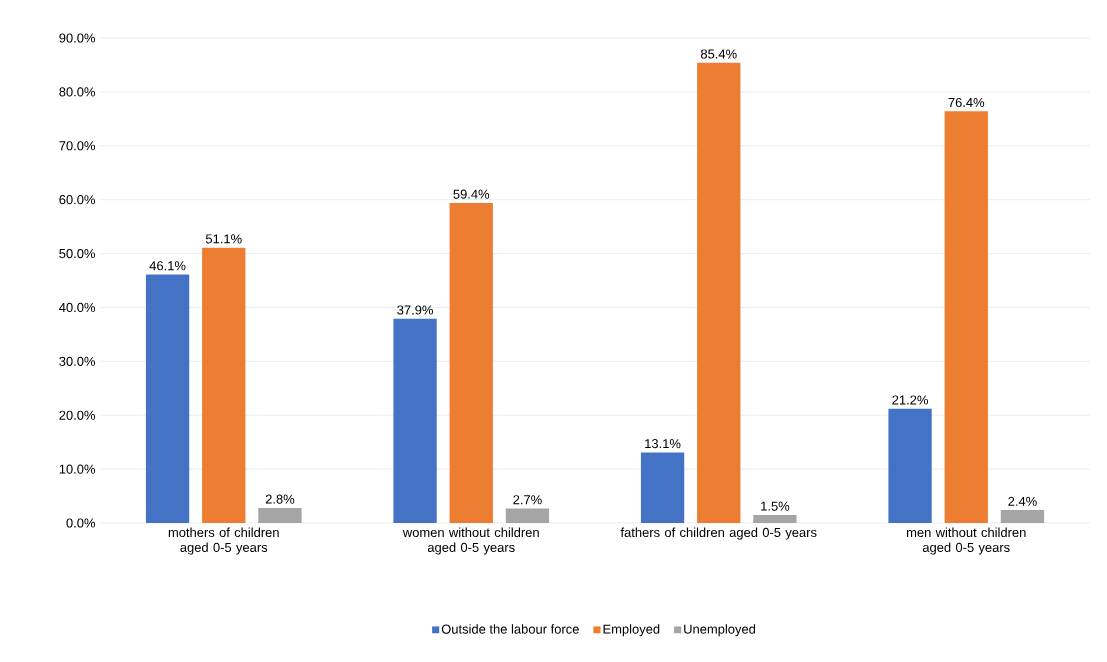  What do you see at coordinates (966, 102) in the screenshot?
I see `data-label: 76.4%` at bounding box center [966, 102].